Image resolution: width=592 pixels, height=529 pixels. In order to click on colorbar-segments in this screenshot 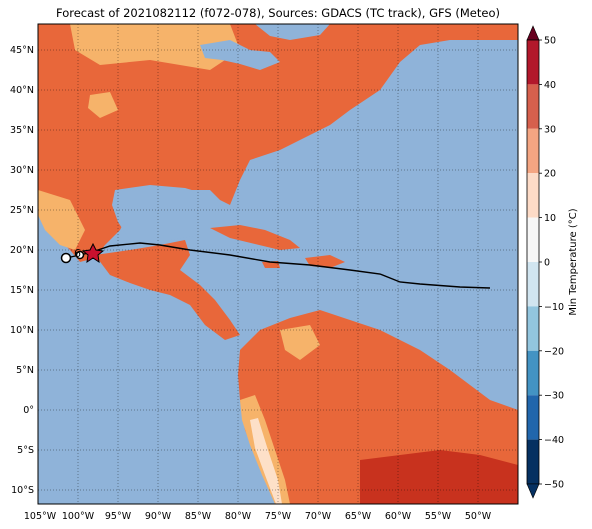, I will do `click(533, 262)`.